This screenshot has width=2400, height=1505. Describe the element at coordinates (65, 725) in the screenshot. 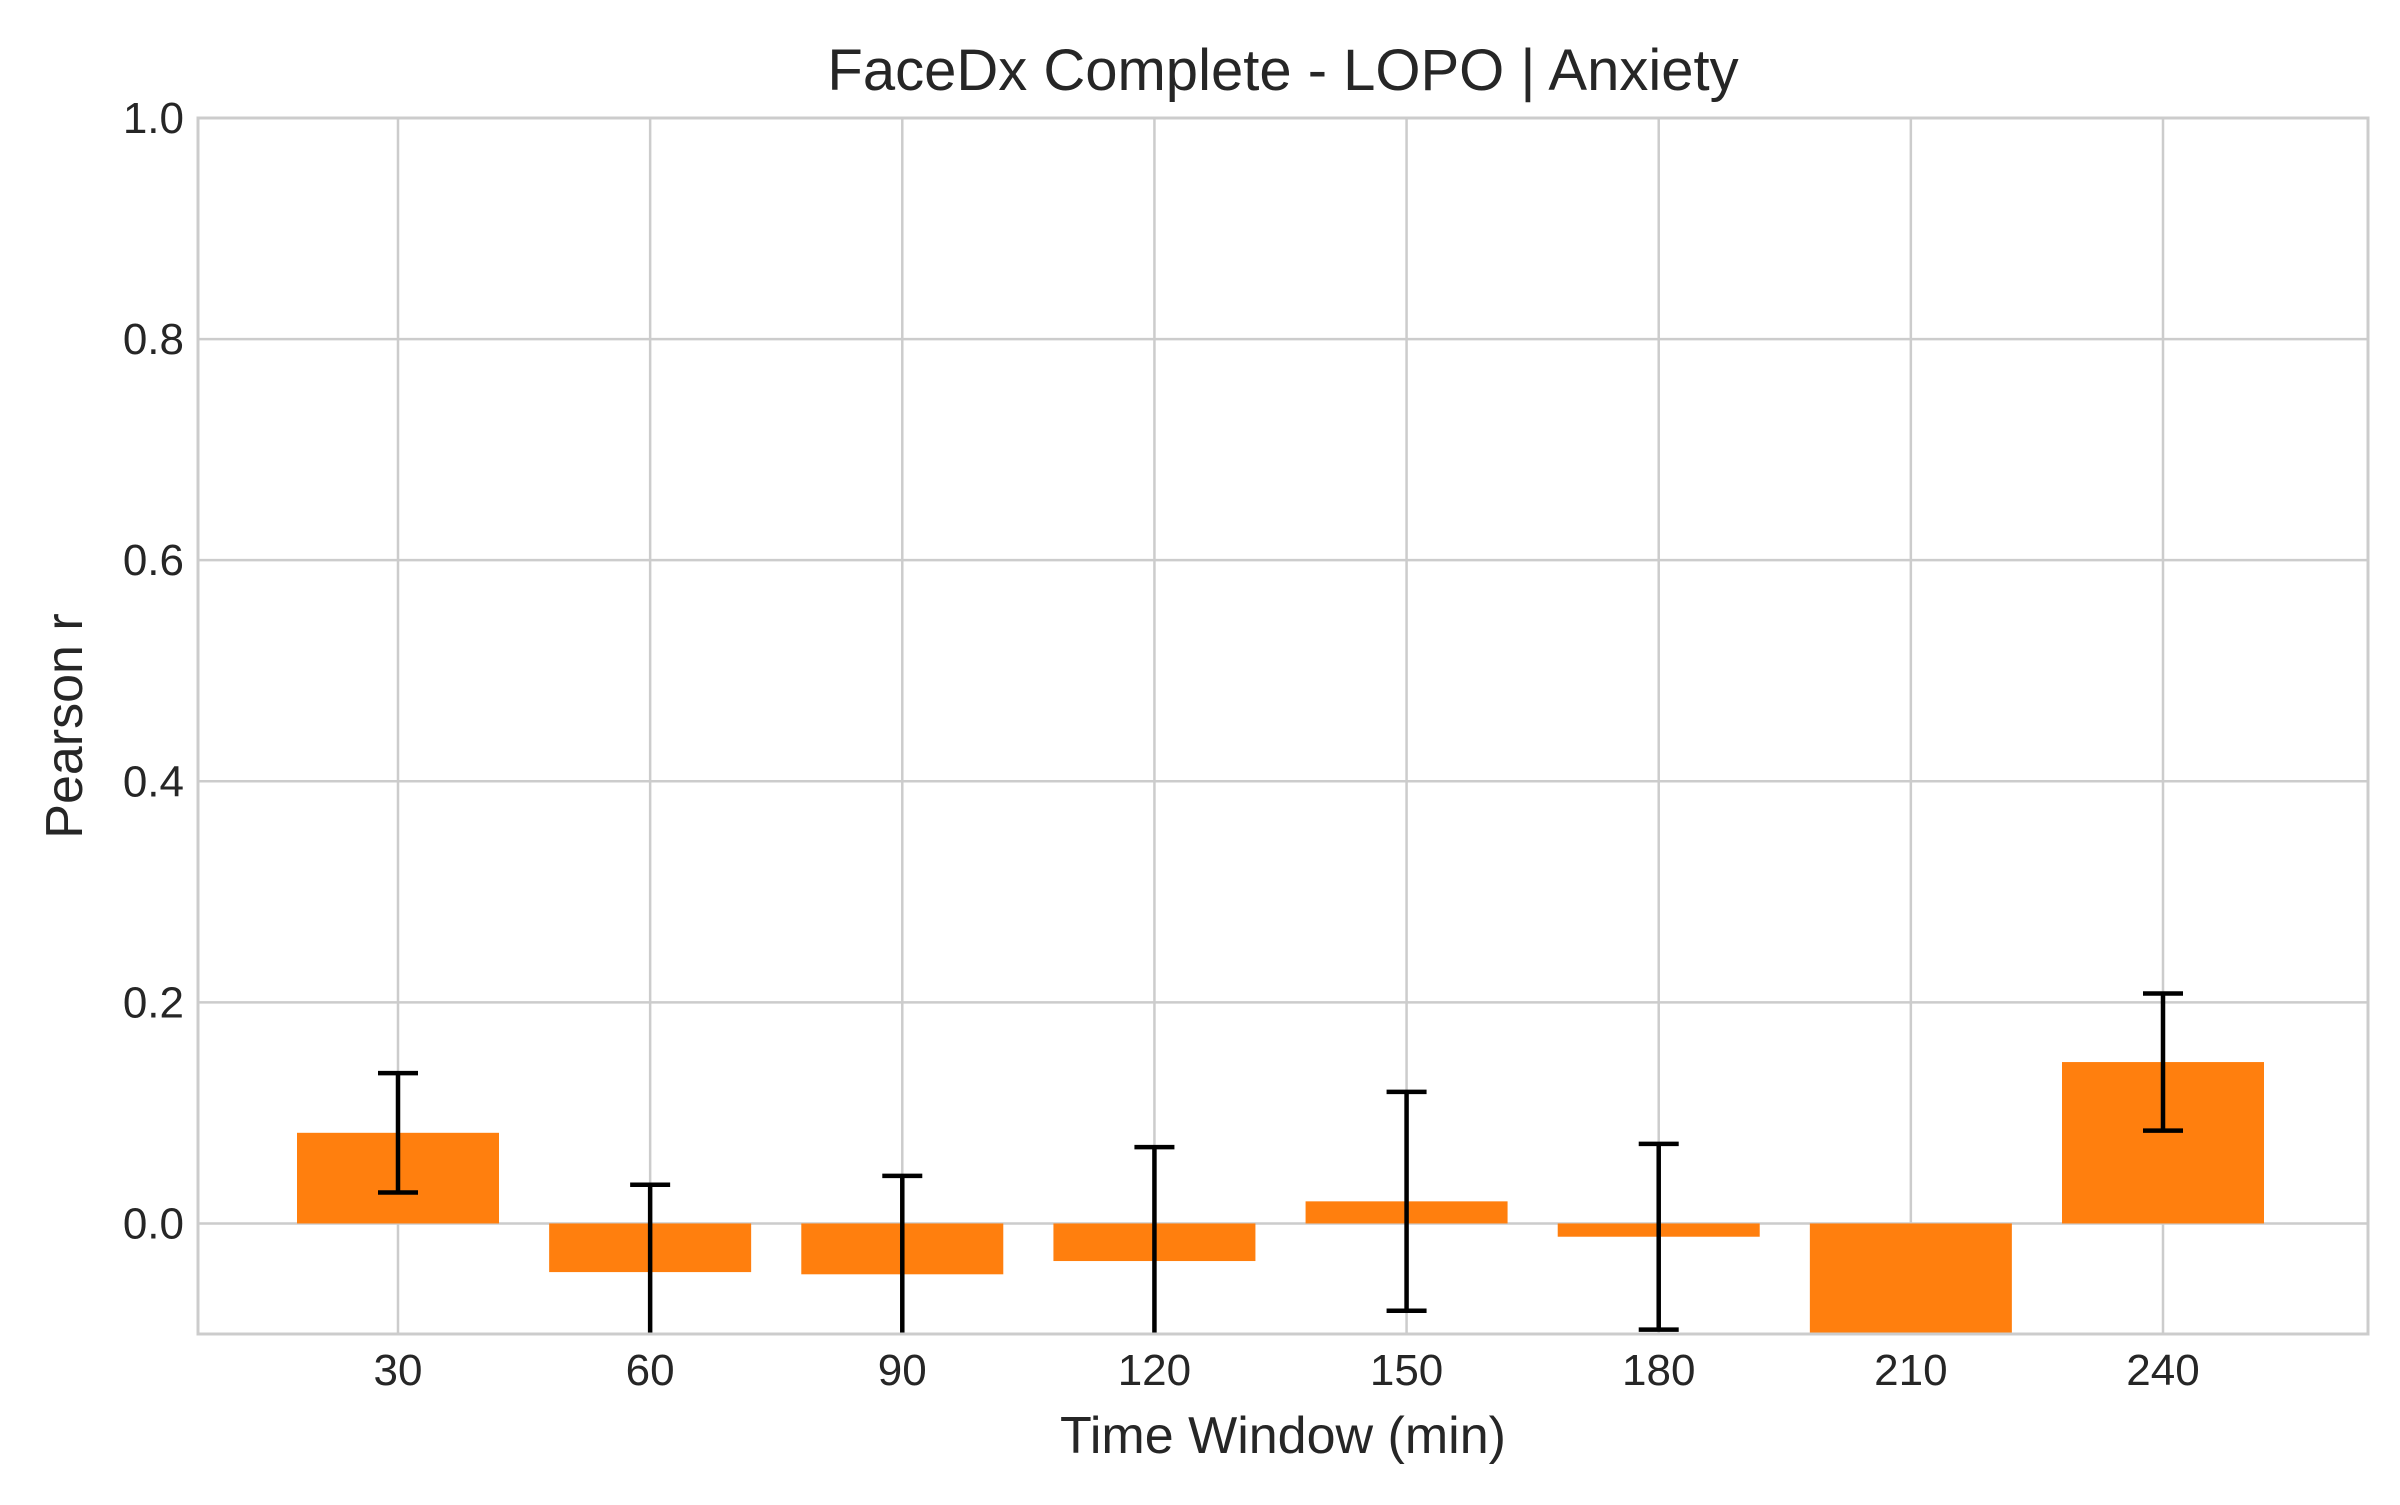

I see `y-axis-label: Pearson r` at that location.